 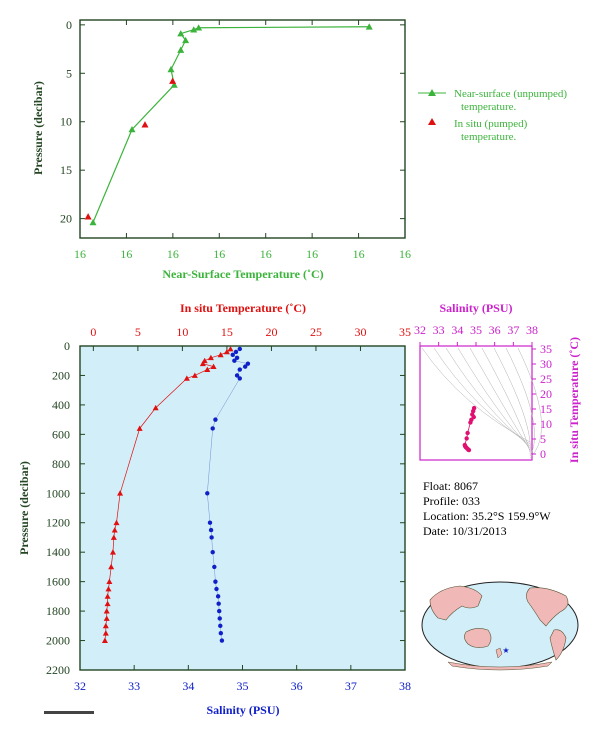 I want to click on profile-y-tick-label: 600, so click(x=61, y=434).